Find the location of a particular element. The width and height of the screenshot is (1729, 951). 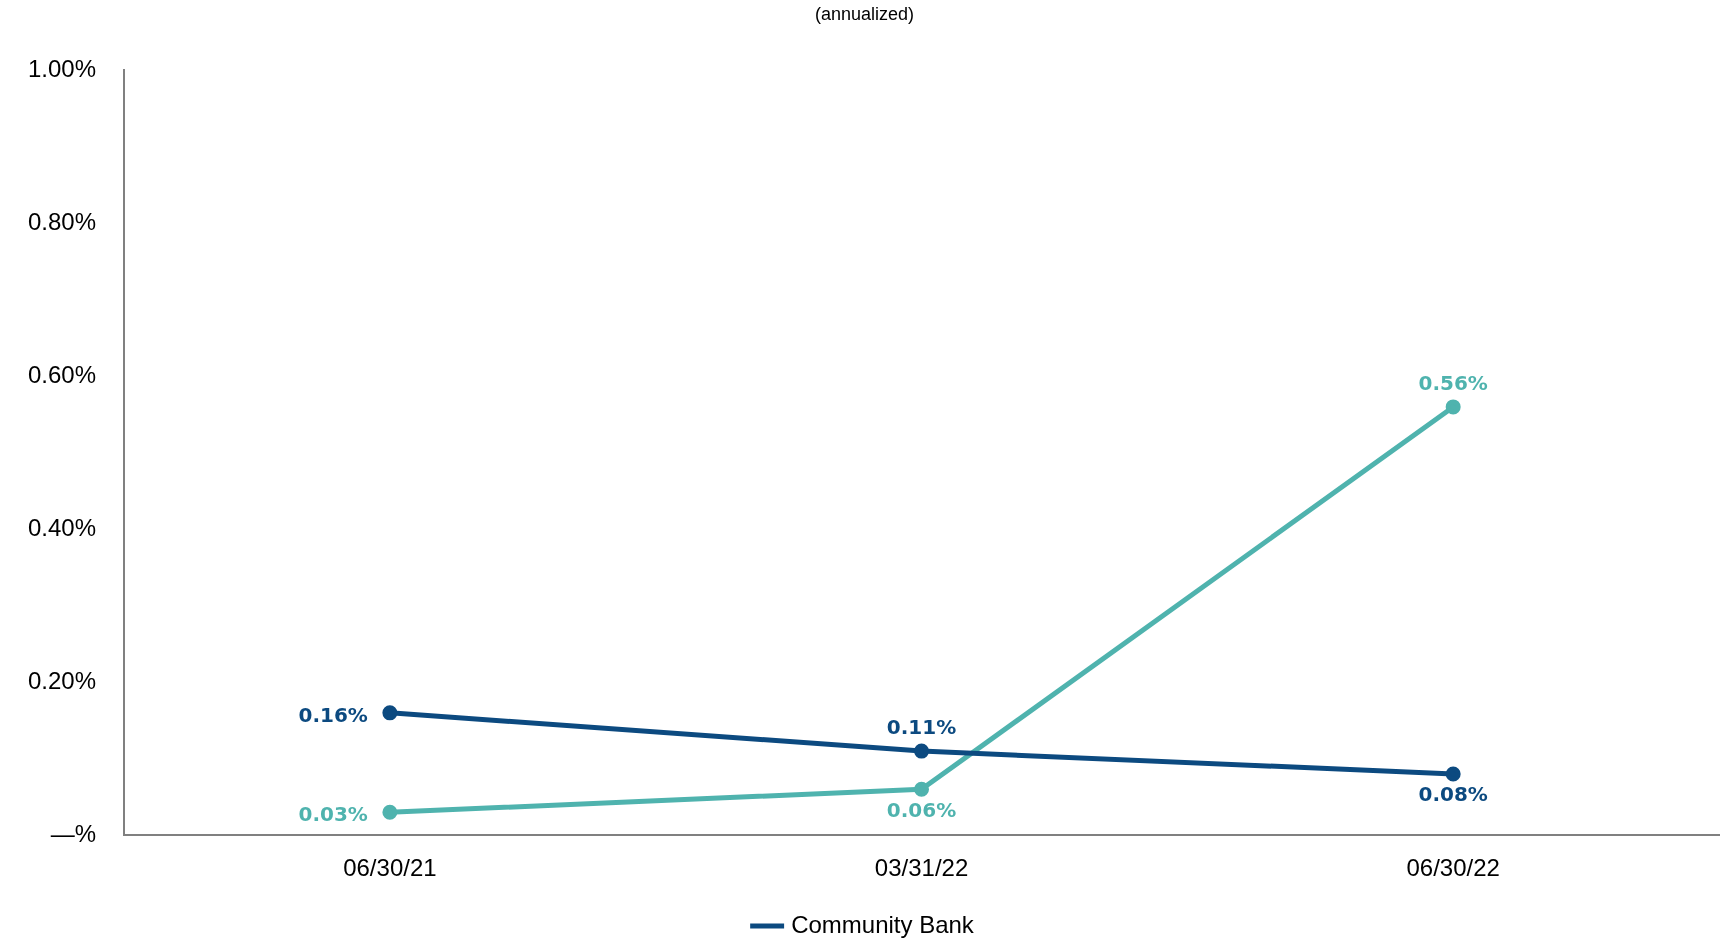

chart-subtitle: (annualized) is located at coordinates (864, 14).